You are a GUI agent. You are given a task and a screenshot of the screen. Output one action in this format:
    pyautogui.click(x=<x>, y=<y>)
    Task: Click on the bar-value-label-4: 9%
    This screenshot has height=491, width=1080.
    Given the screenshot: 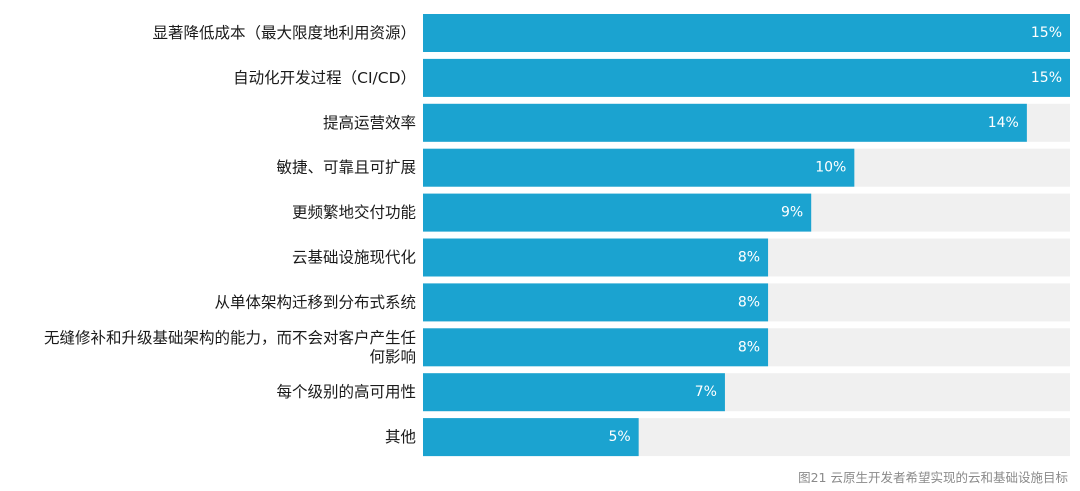 What is the action you would take?
    pyautogui.click(x=792, y=213)
    